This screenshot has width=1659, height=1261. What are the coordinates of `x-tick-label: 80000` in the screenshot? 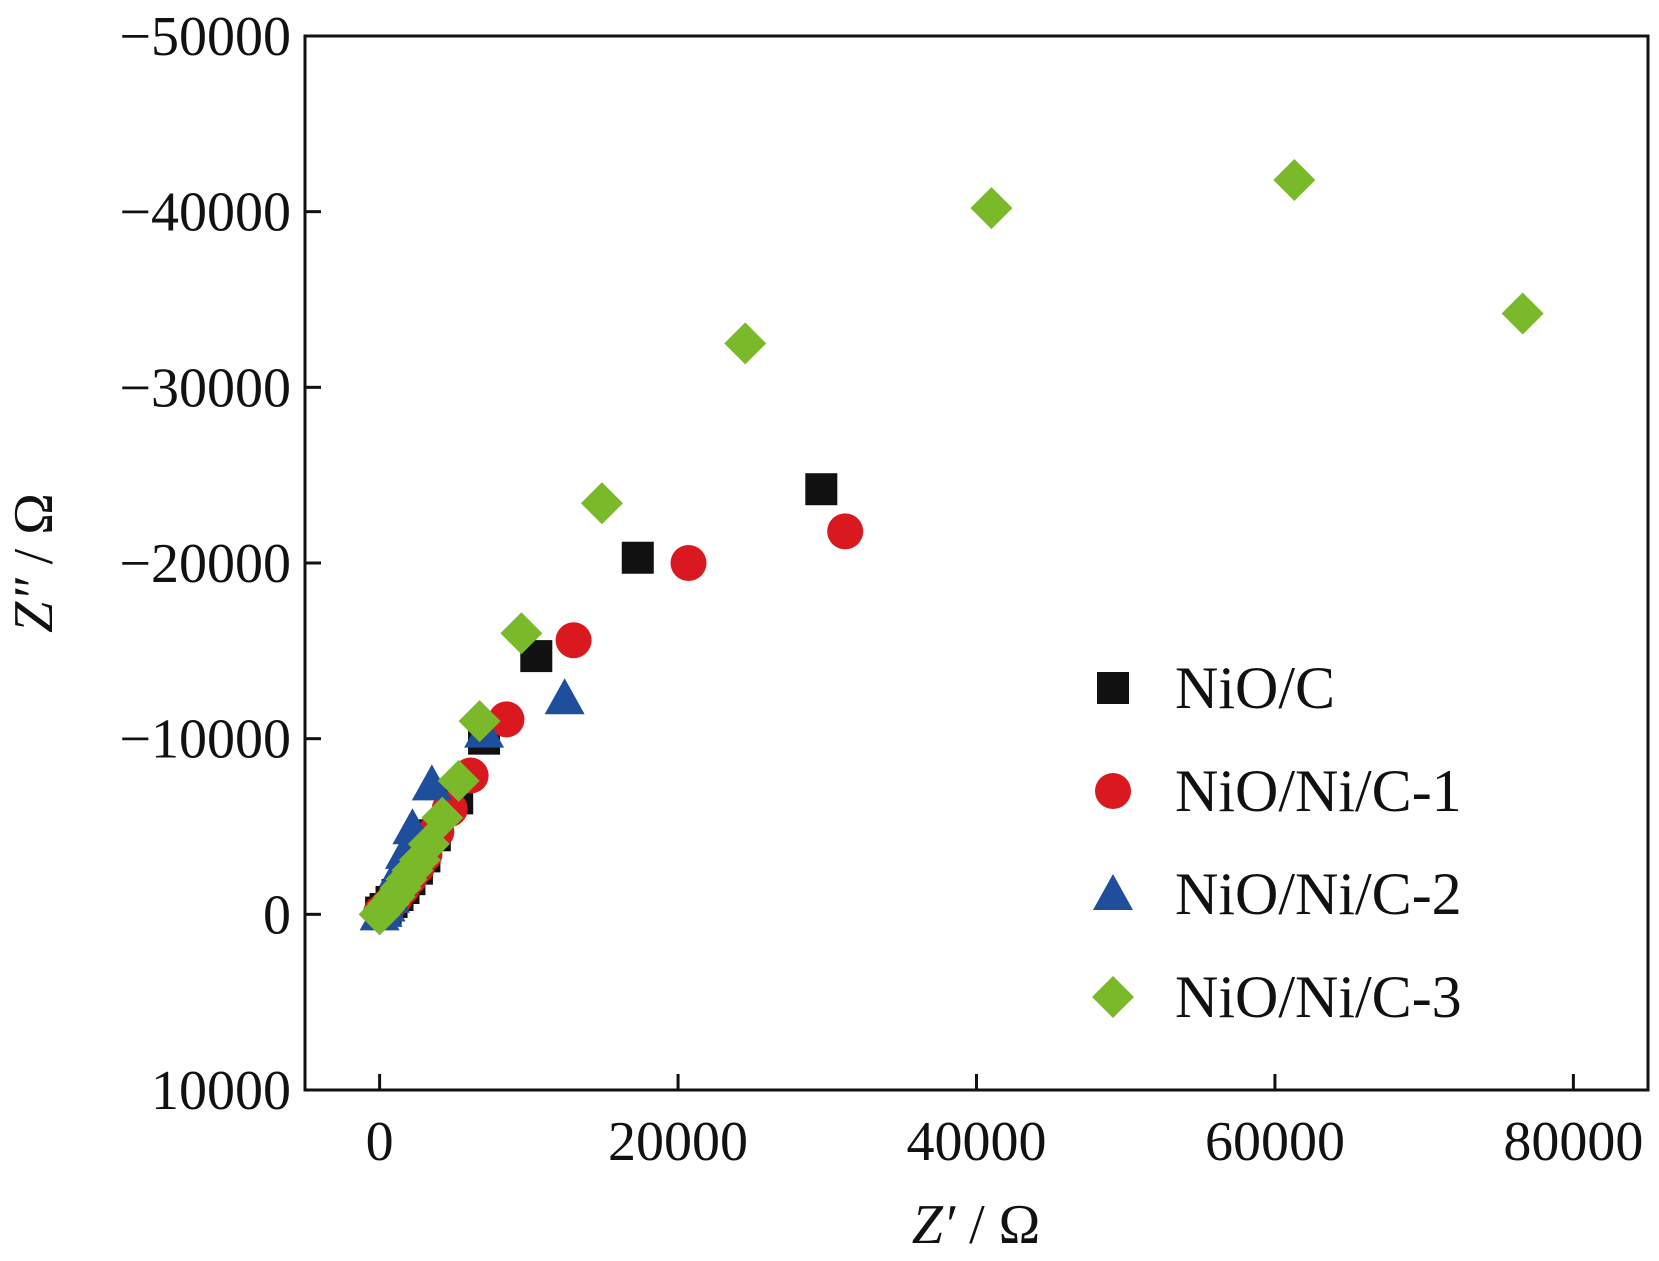 It's located at (1573, 1142).